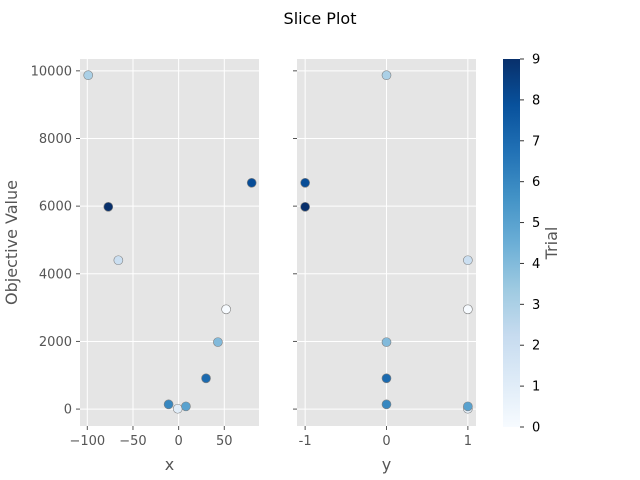 This screenshot has width=640, height=480. What do you see at coordinates (536, 428) in the screenshot?
I see `colorbar-tick-label: 0` at bounding box center [536, 428].